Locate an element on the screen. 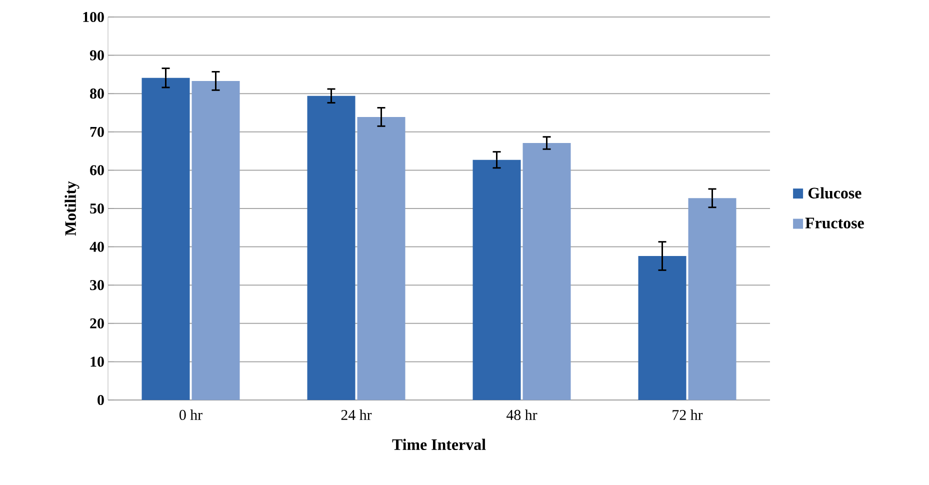 The height and width of the screenshot is (485, 929). y-tick-label: 50 is located at coordinates (97, 208).